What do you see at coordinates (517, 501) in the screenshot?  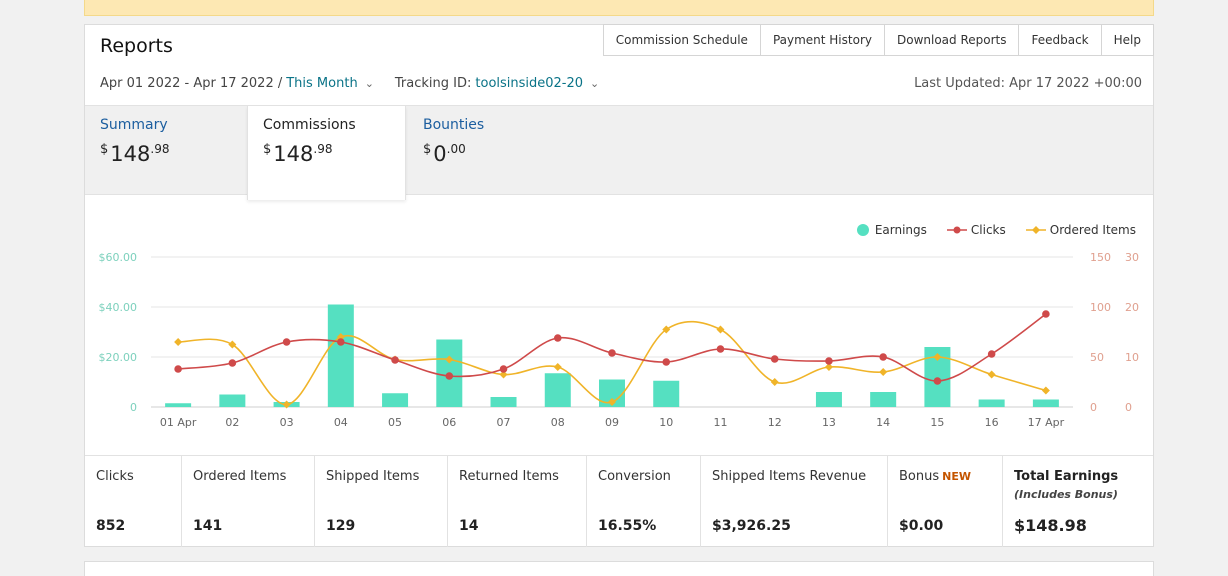 I see `stat-returned-items: Returned Items 14` at bounding box center [517, 501].